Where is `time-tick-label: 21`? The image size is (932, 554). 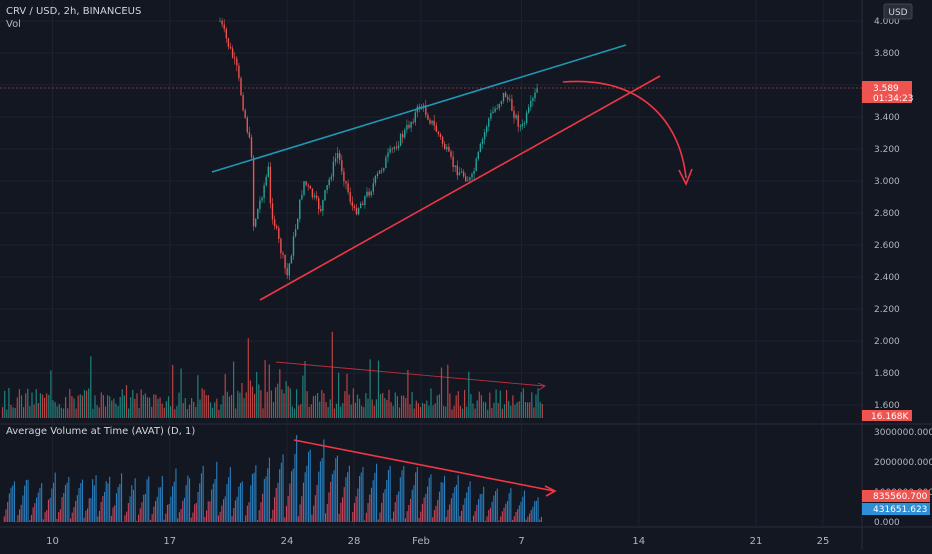
time-tick-label: 21 is located at coordinates (756, 541).